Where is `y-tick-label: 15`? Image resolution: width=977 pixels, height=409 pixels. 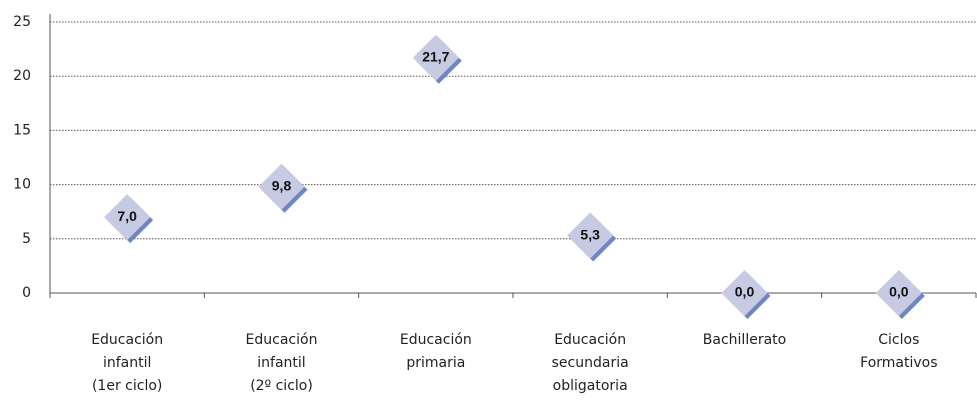 y-tick-label: 15 is located at coordinates (22, 130).